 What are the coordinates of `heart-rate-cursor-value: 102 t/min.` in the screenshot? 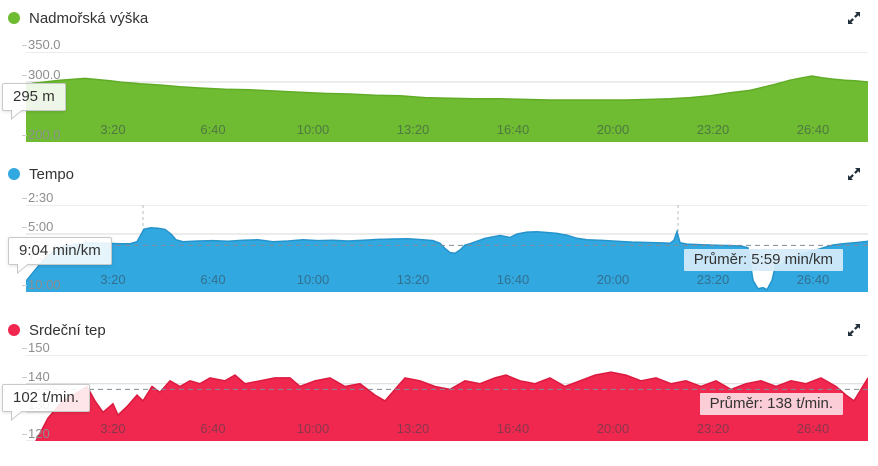 It's located at (46, 397).